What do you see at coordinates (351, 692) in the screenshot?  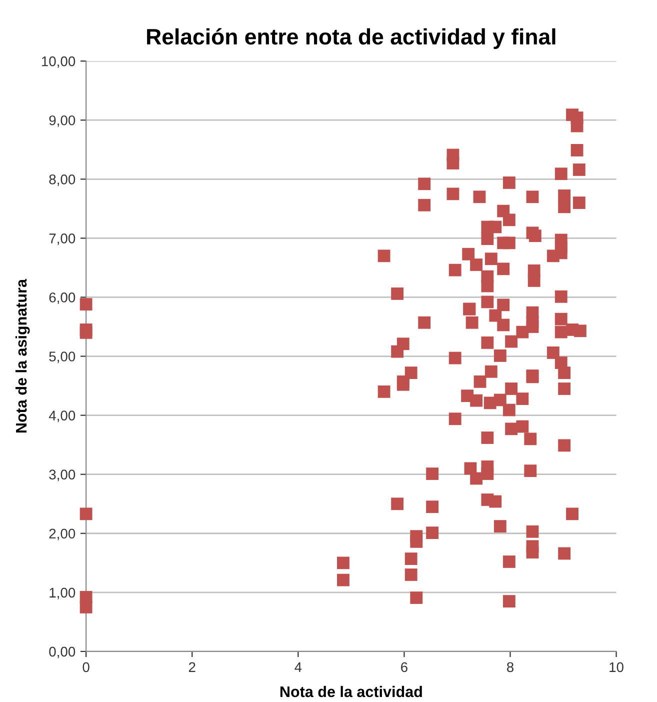 I see `x-axis-title: Nota de la actividad` at bounding box center [351, 692].